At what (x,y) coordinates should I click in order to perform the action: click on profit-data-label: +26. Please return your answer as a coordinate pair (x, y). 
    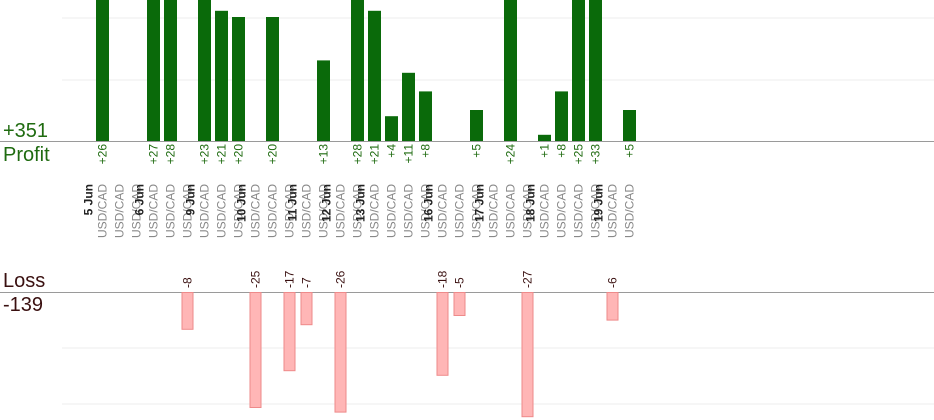
    Looking at the image, I should click on (103, 154).